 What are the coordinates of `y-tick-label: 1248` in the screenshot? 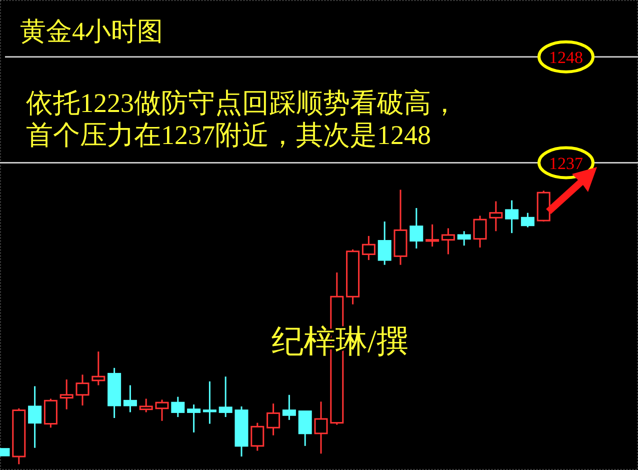 It's located at (566, 57).